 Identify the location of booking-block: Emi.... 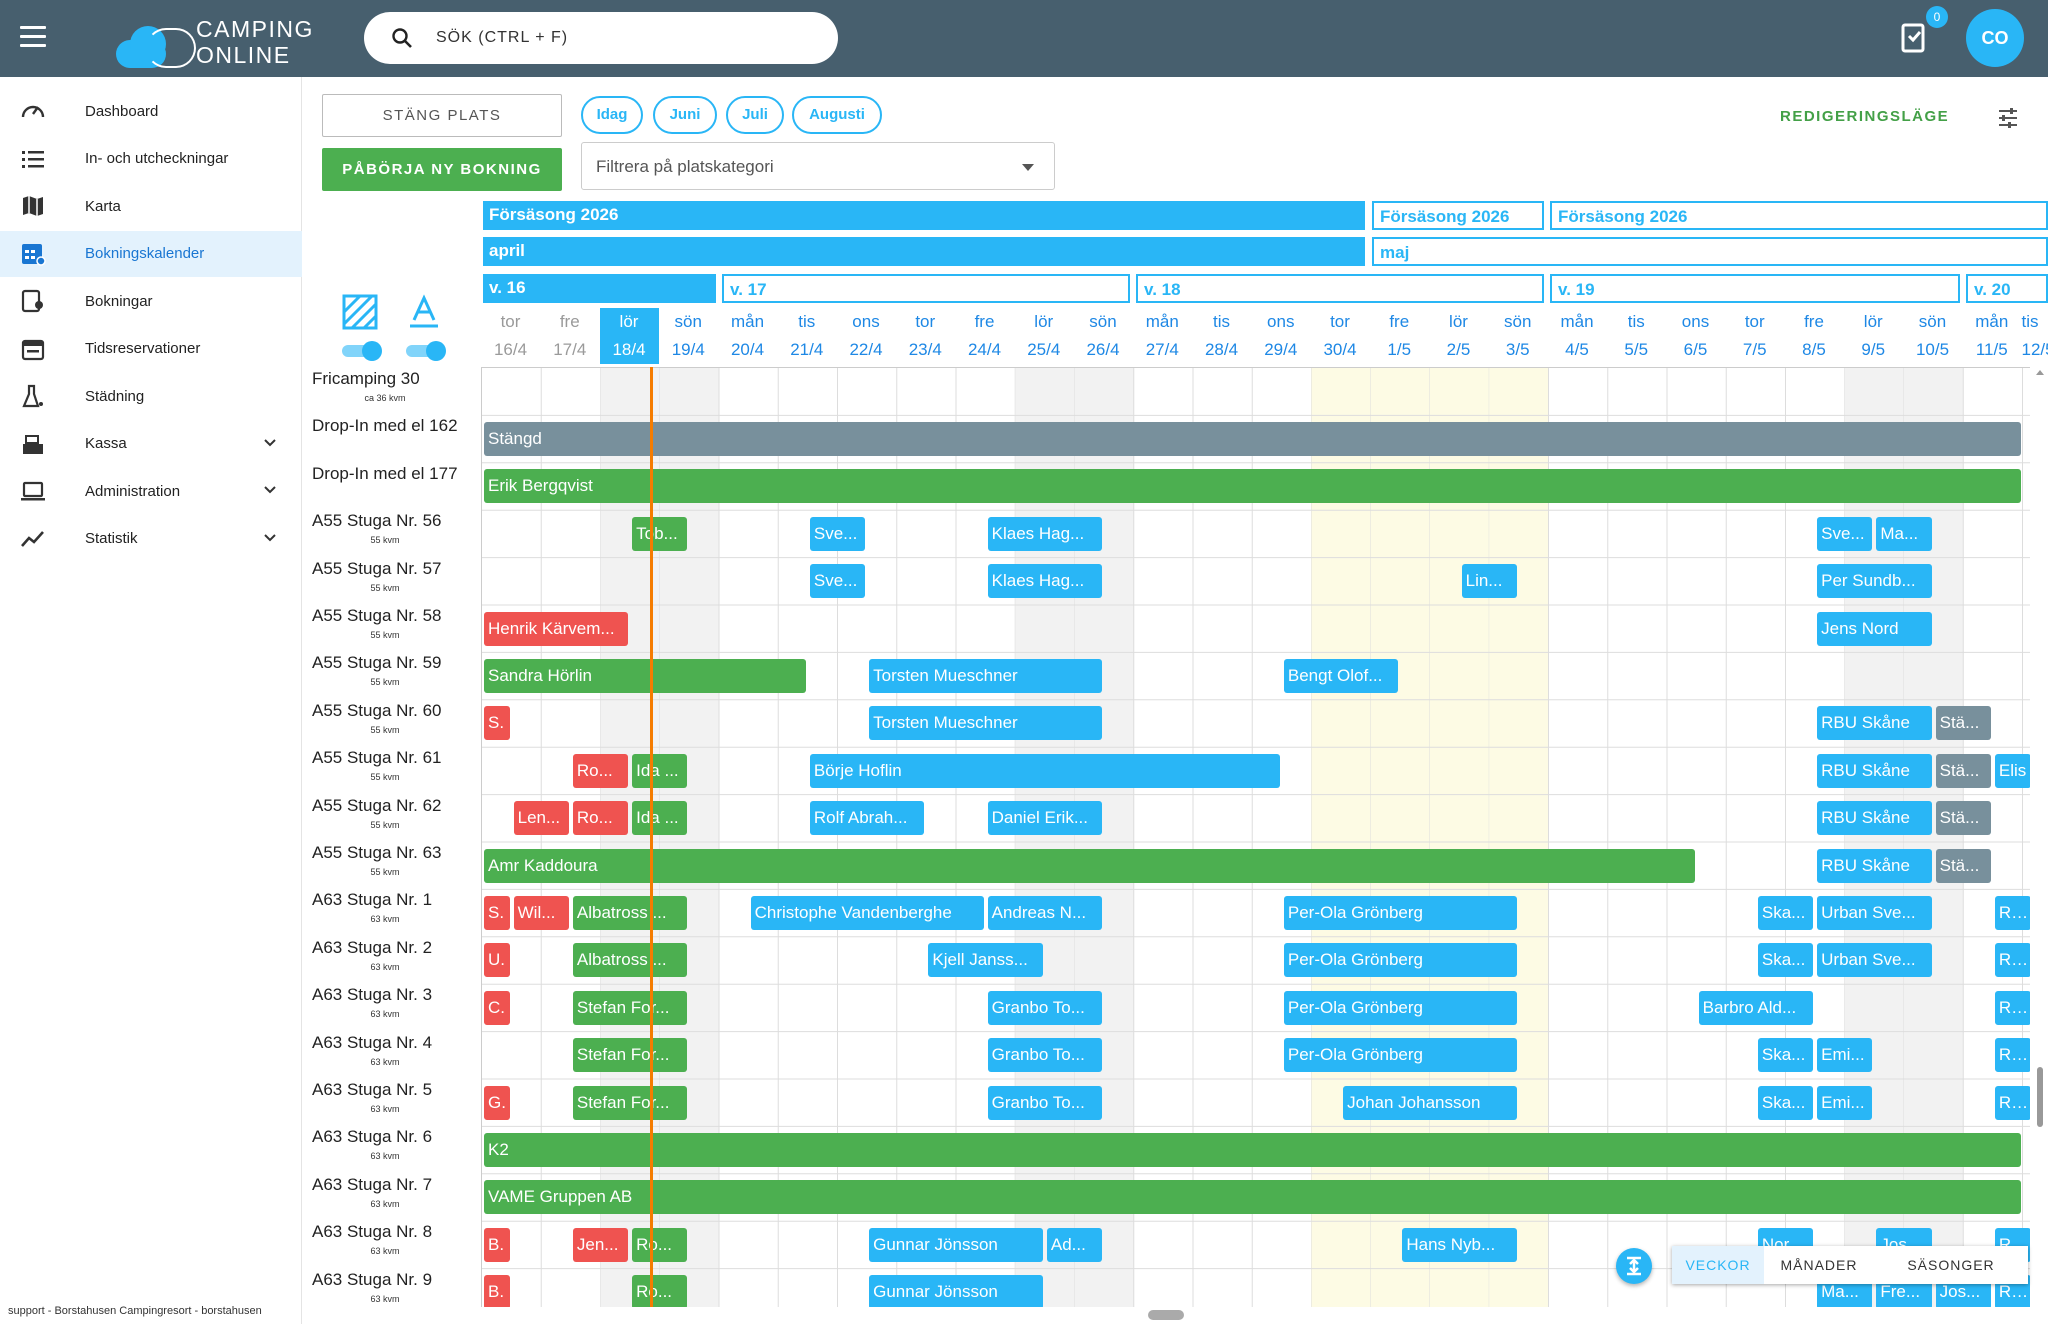
(1845, 1055).